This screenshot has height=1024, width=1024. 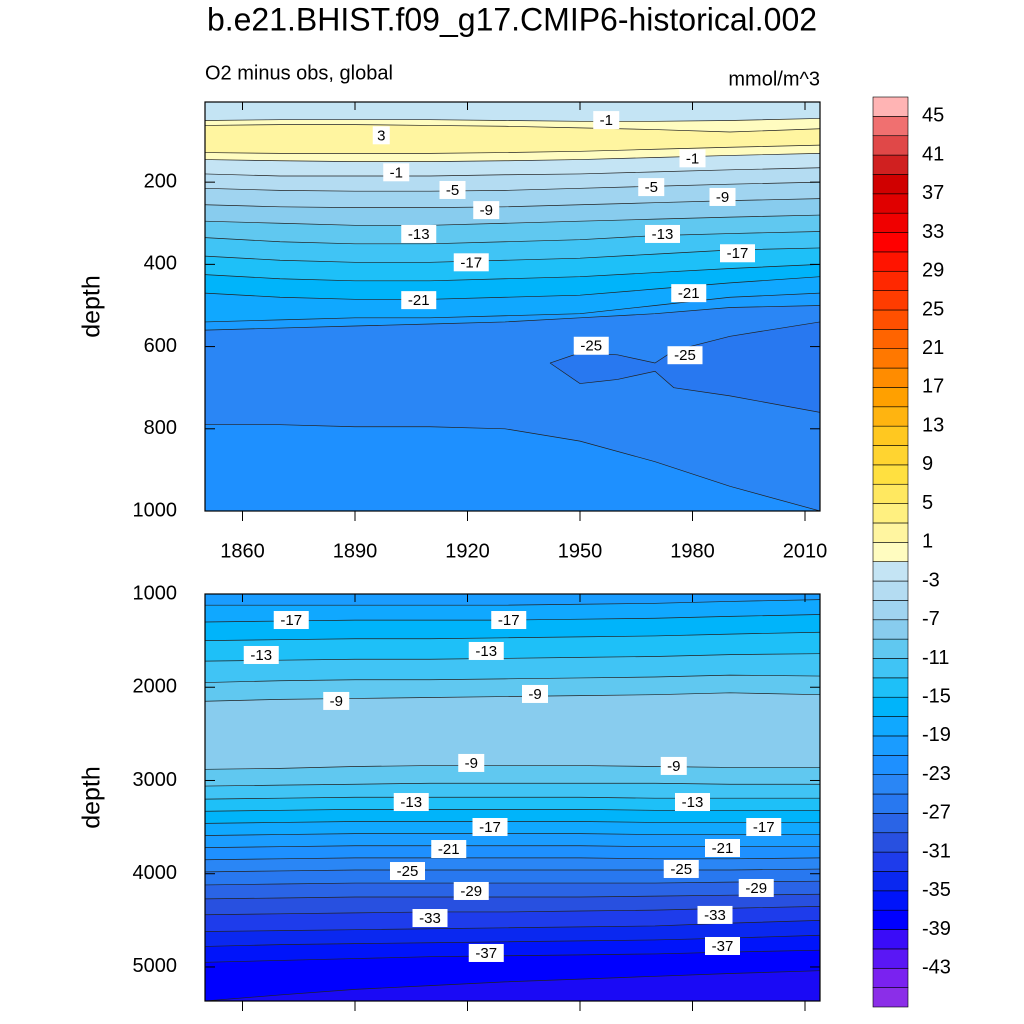 What do you see at coordinates (936, 774) in the screenshot?
I see `colorbar-label: -23` at bounding box center [936, 774].